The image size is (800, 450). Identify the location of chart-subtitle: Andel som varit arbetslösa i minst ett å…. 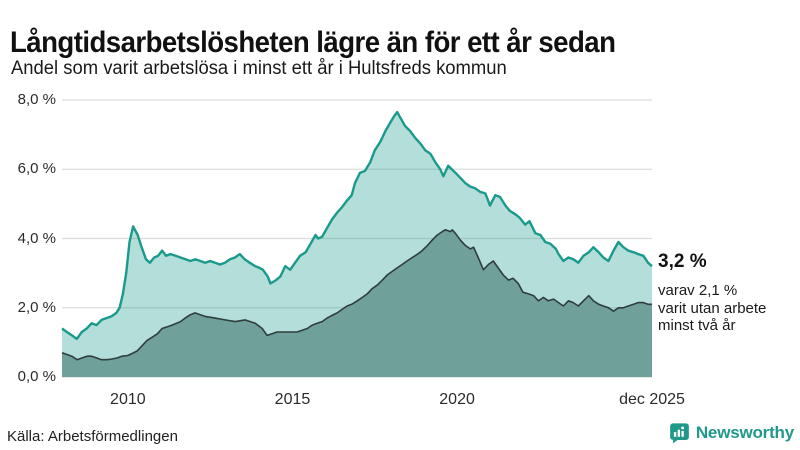
(259, 68).